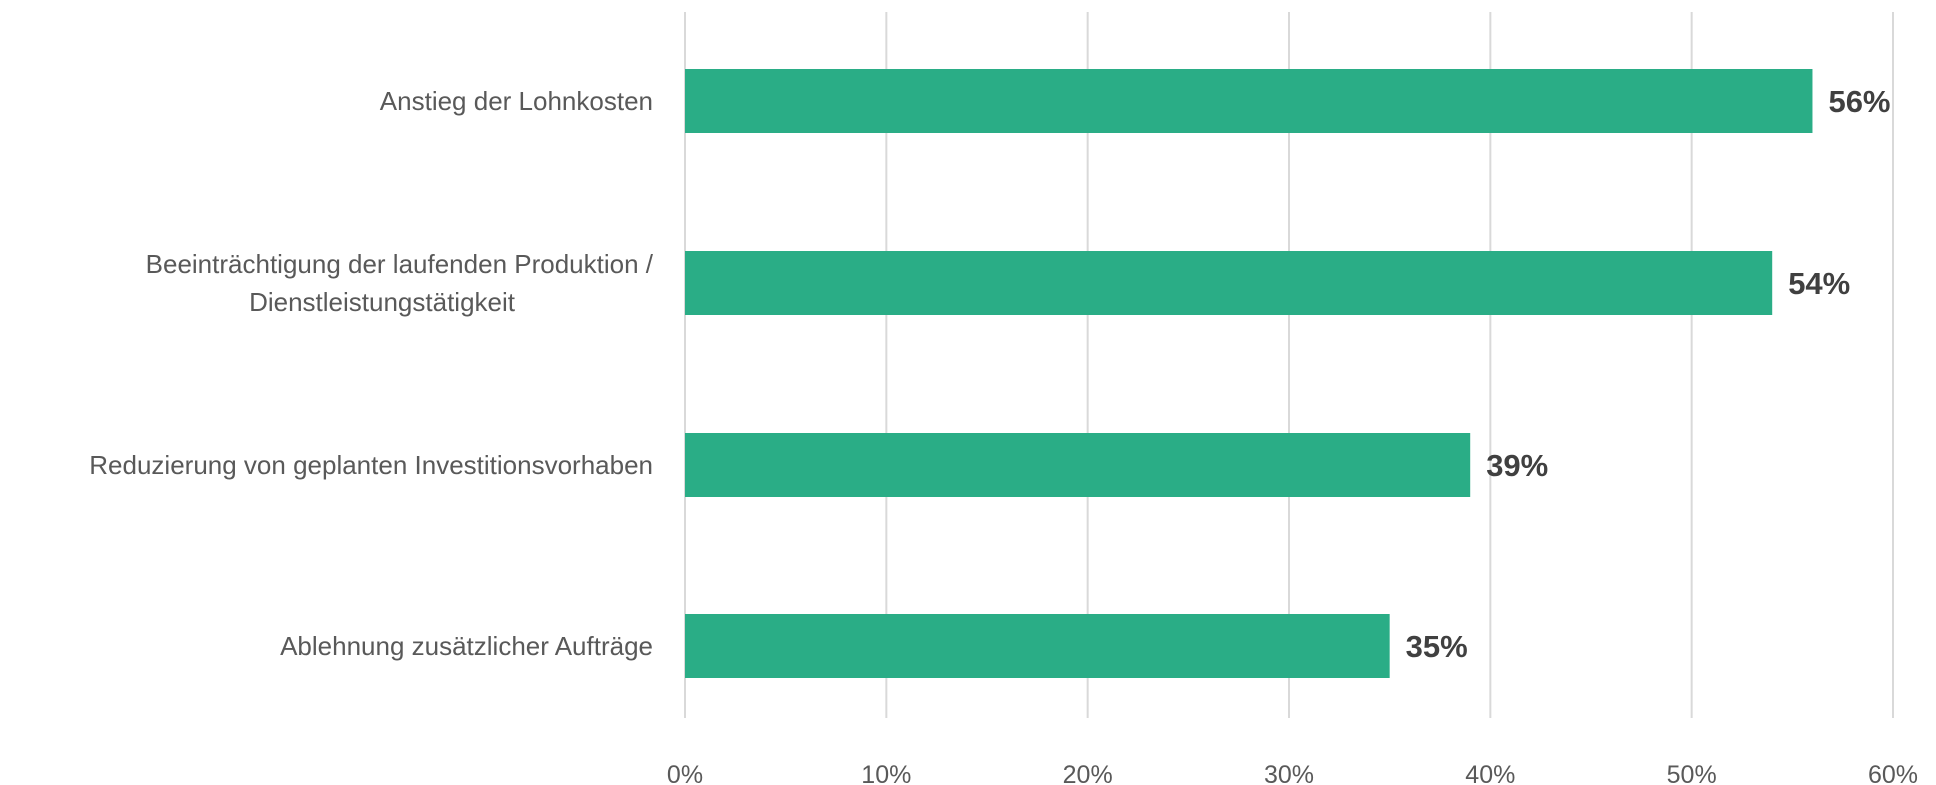 The image size is (1936, 785). Describe the element at coordinates (1859, 101) in the screenshot. I see `data-label: 56%` at that location.